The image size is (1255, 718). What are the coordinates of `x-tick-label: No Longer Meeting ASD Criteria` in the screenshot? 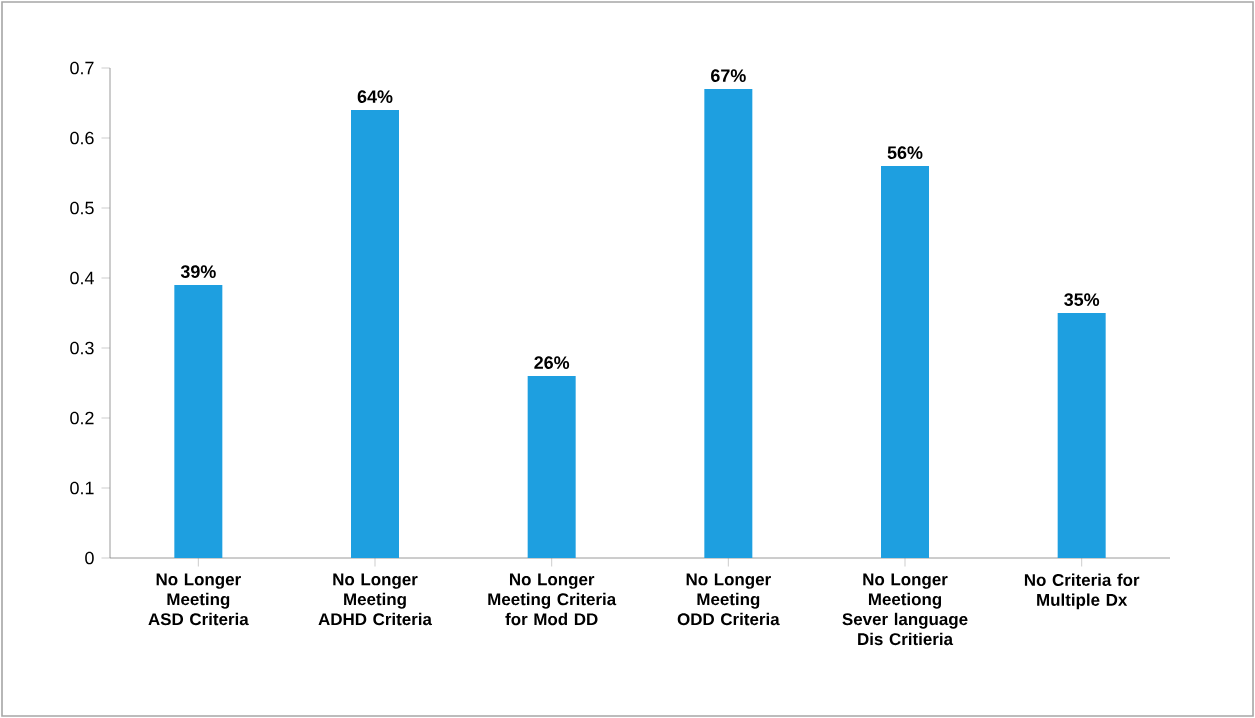 It's located at (198, 599).